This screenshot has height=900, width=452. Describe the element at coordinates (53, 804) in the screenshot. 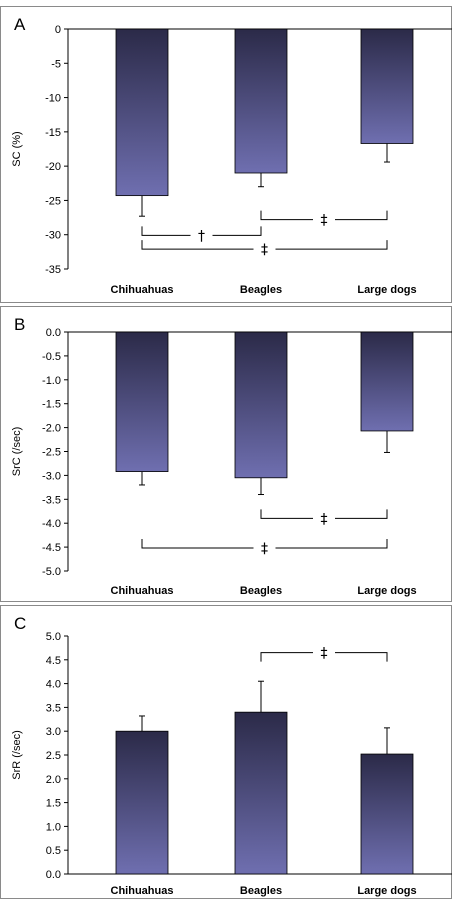

I see `y-tick-label: 1.5` at that location.